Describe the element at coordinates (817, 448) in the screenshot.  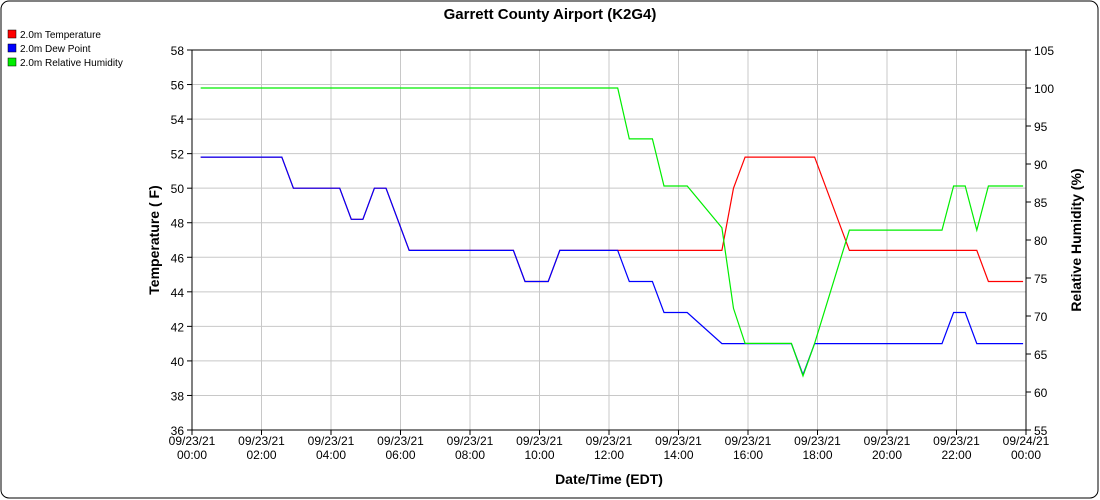
I see `x-tick-label: 09/23/21 18:00` at that location.